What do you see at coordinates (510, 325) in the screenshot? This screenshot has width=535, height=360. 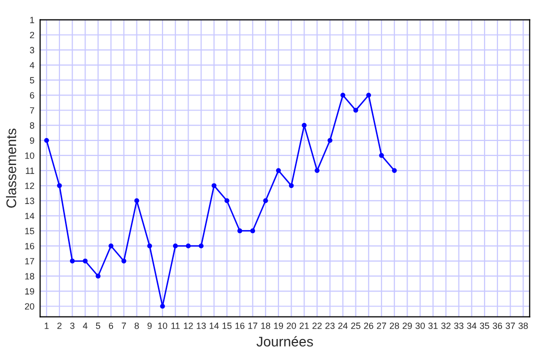 I see `x-tick-label: 37` at bounding box center [510, 325].